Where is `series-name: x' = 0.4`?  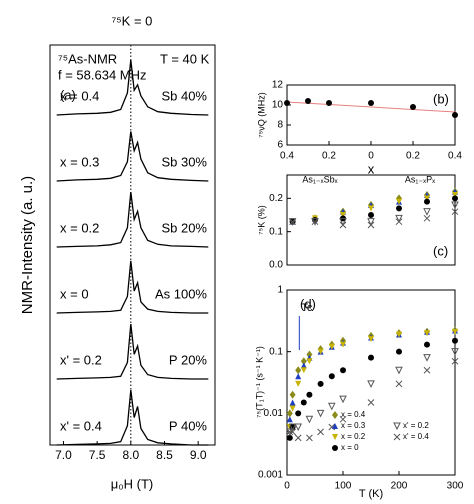
series-name: x' = 0.4 is located at coordinates (81, 425).